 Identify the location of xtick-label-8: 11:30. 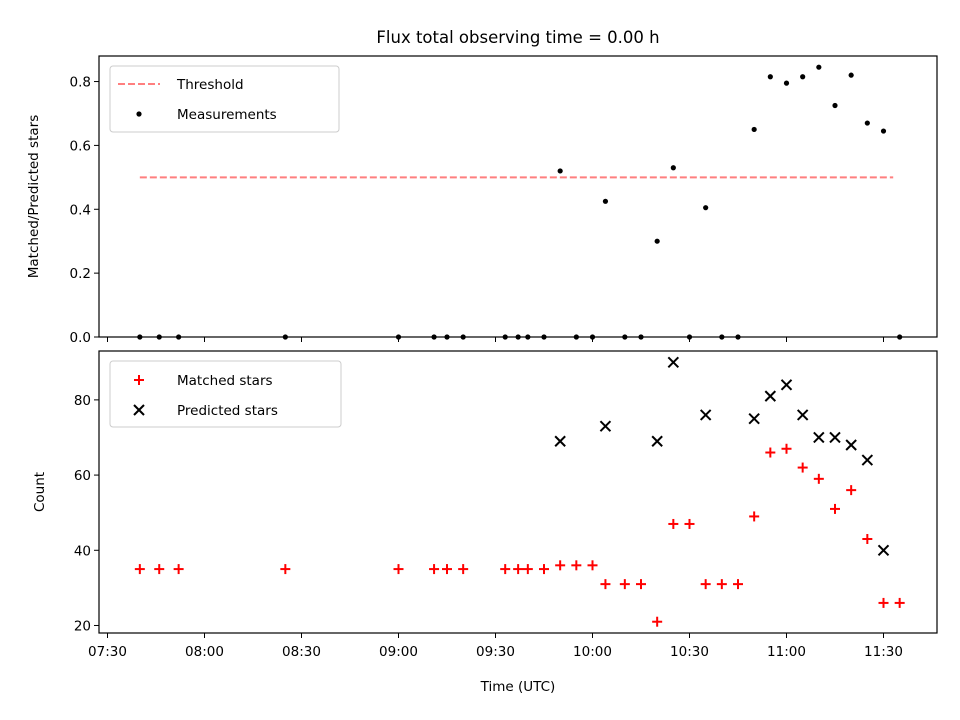
(883, 652).